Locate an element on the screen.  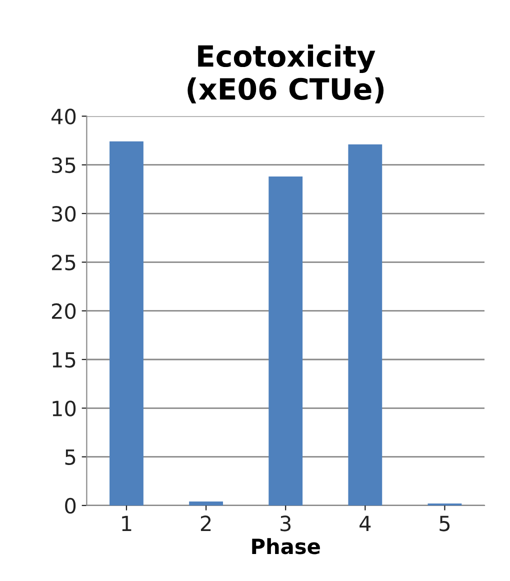
y-tick-label: 40 is located at coordinates (63, 116).